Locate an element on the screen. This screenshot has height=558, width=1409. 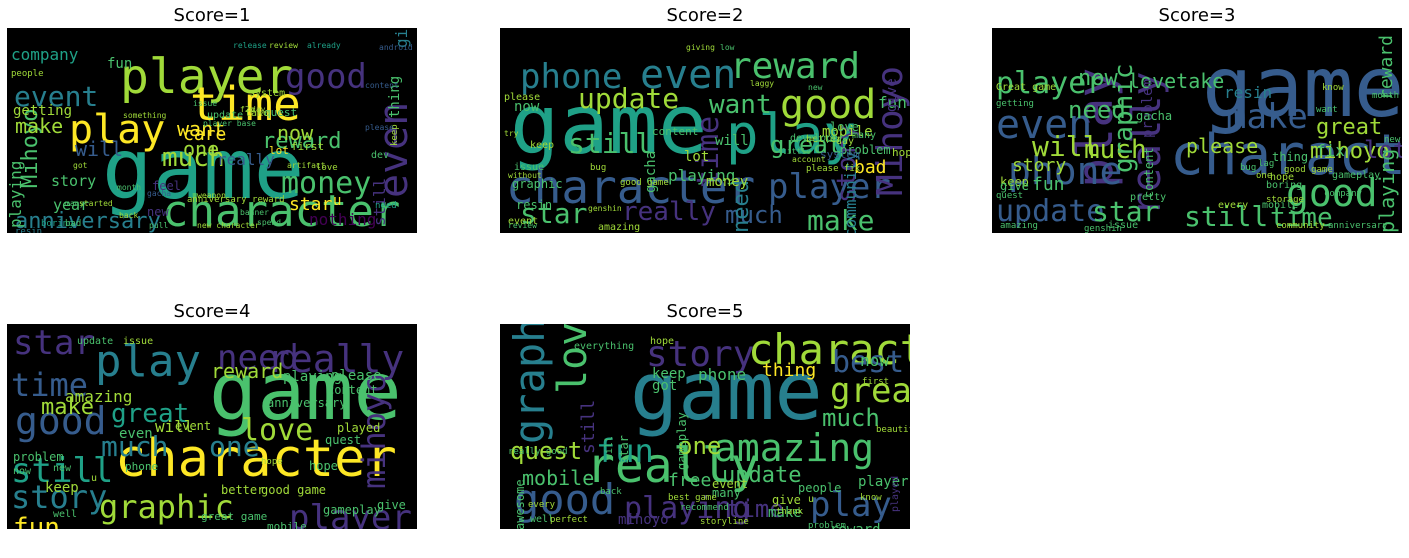
cloud-word: bug is located at coordinates (1248, 168).